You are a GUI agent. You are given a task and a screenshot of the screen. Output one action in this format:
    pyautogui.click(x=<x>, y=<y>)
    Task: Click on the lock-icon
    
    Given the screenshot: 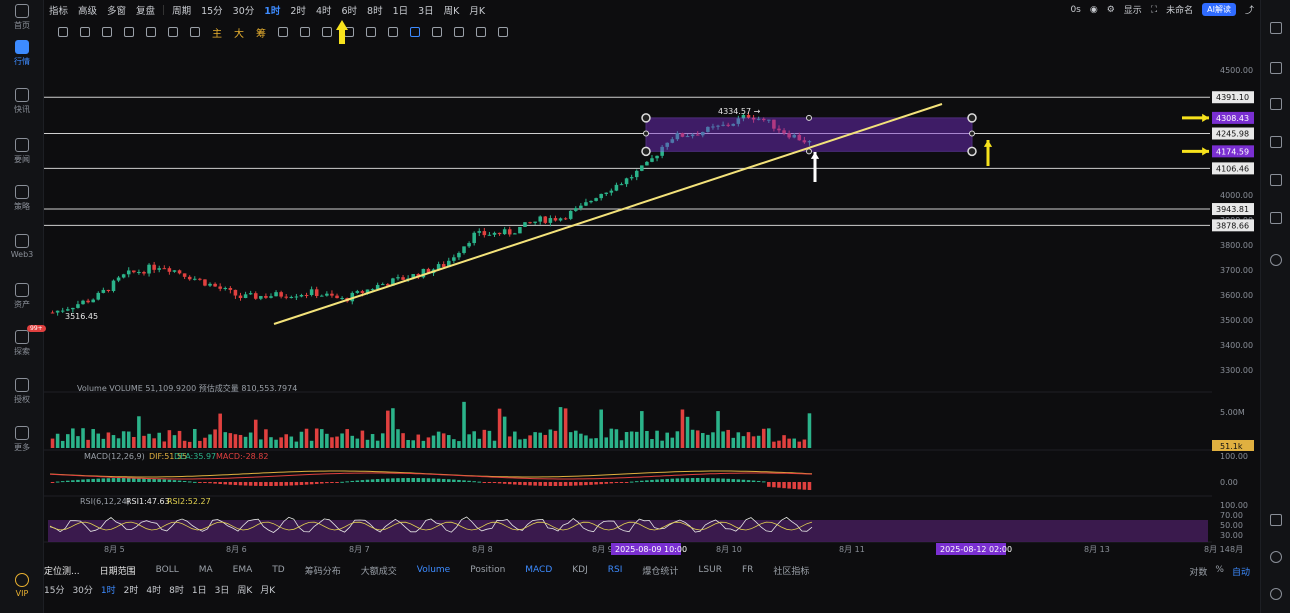 What is the action you would take?
    pyautogui.click(x=393, y=32)
    